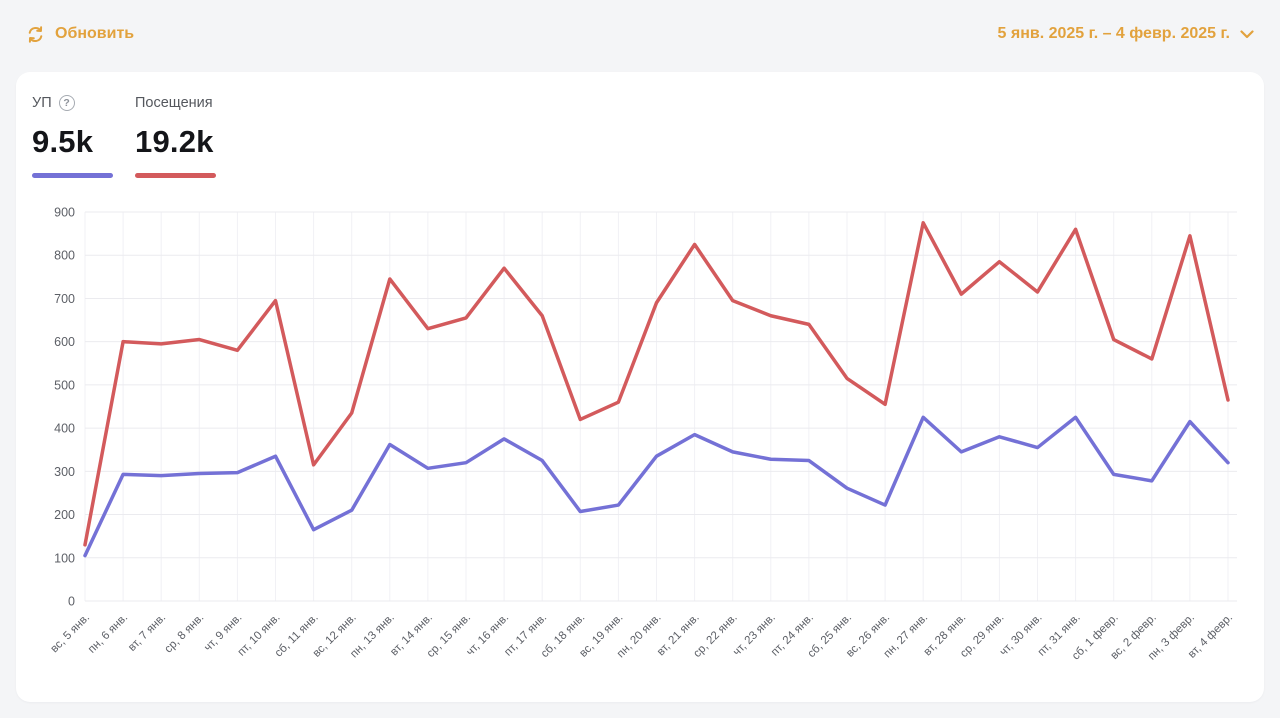 The height and width of the screenshot is (718, 1280). What do you see at coordinates (108, 634) in the screenshot?
I see `x-axis-label: пн, 6 янв.` at bounding box center [108, 634].